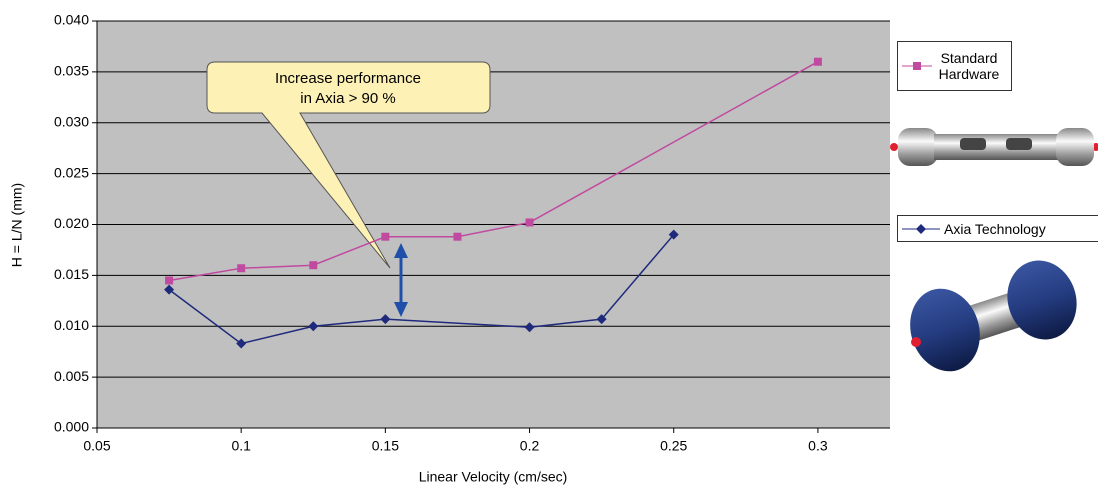 The height and width of the screenshot is (489, 1098). I want to click on legend: Axia Technology, so click(997, 228).